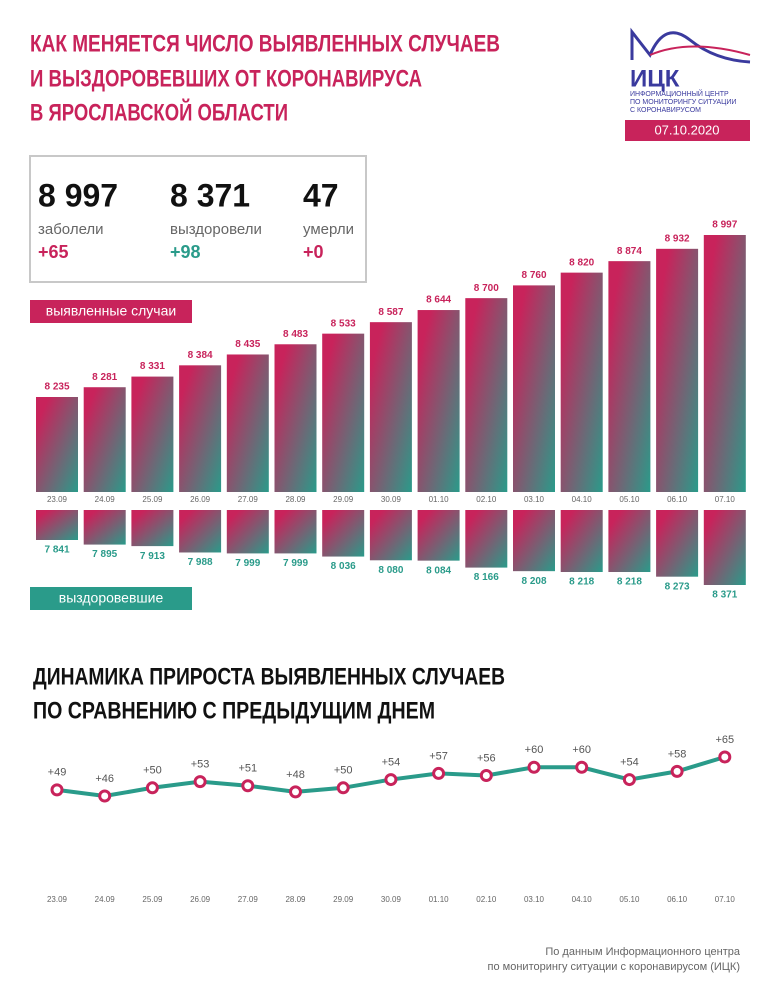 This screenshot has height=1000, width=775. Describe the element at coordinates (234, 710) in the screenshot. I see `chart-title: ПО СРАВНЕНИЮ С ПРЕДЫДУЩИМ ДНЕМ` at that location.